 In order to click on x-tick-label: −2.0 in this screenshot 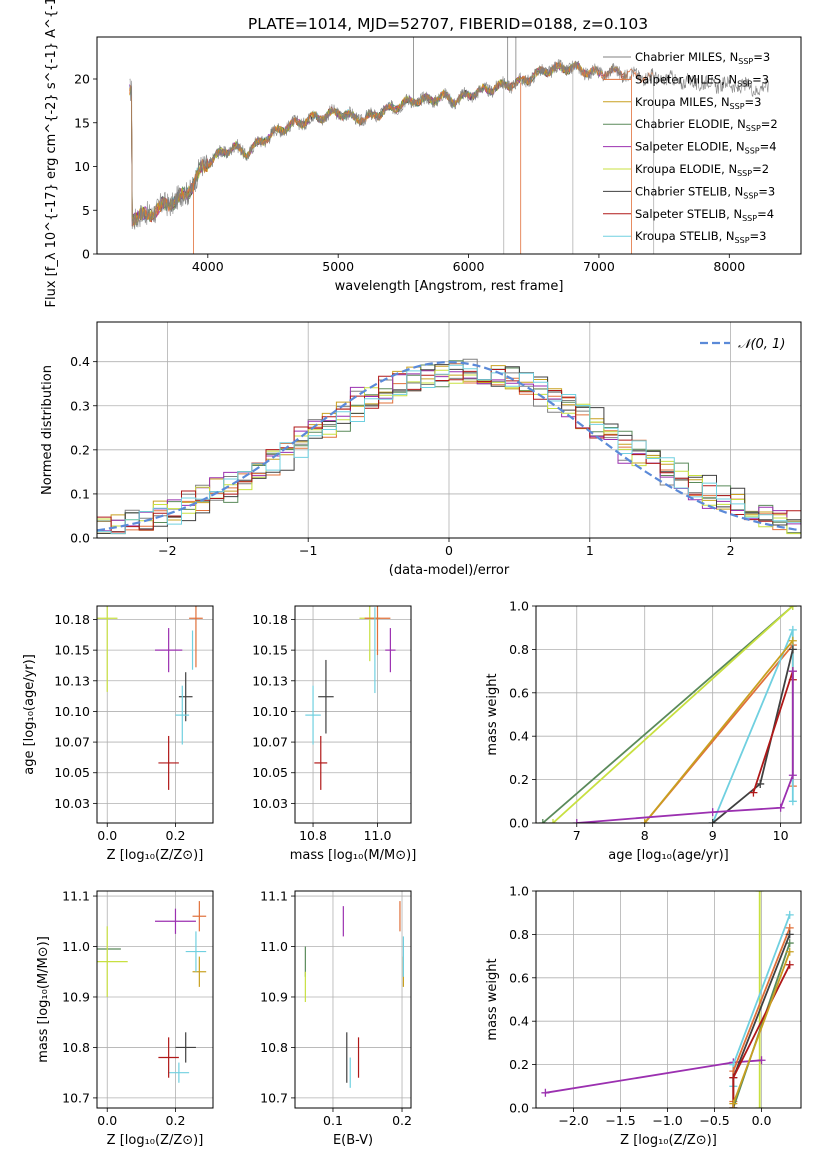, I will do `click(573, 1120)`.